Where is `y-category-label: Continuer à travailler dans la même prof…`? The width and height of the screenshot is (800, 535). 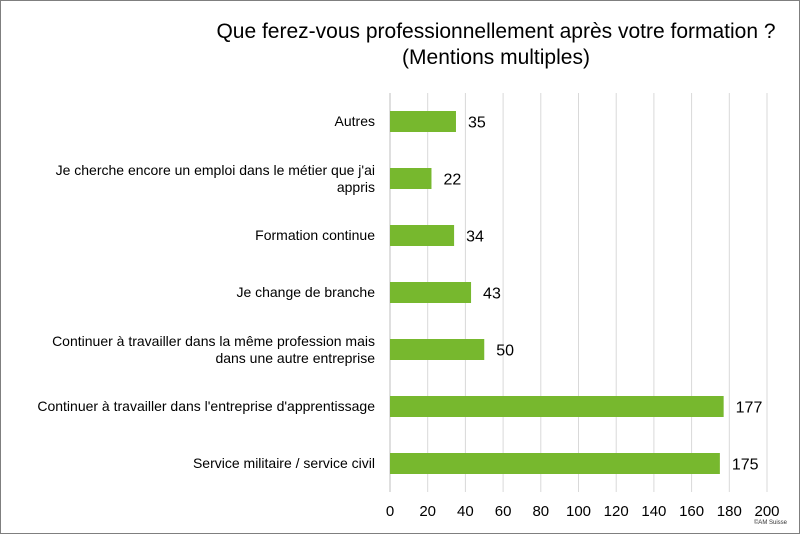 y-category-label: Continuer à travailler dans la même prof… is located at coordinates (190, 350).